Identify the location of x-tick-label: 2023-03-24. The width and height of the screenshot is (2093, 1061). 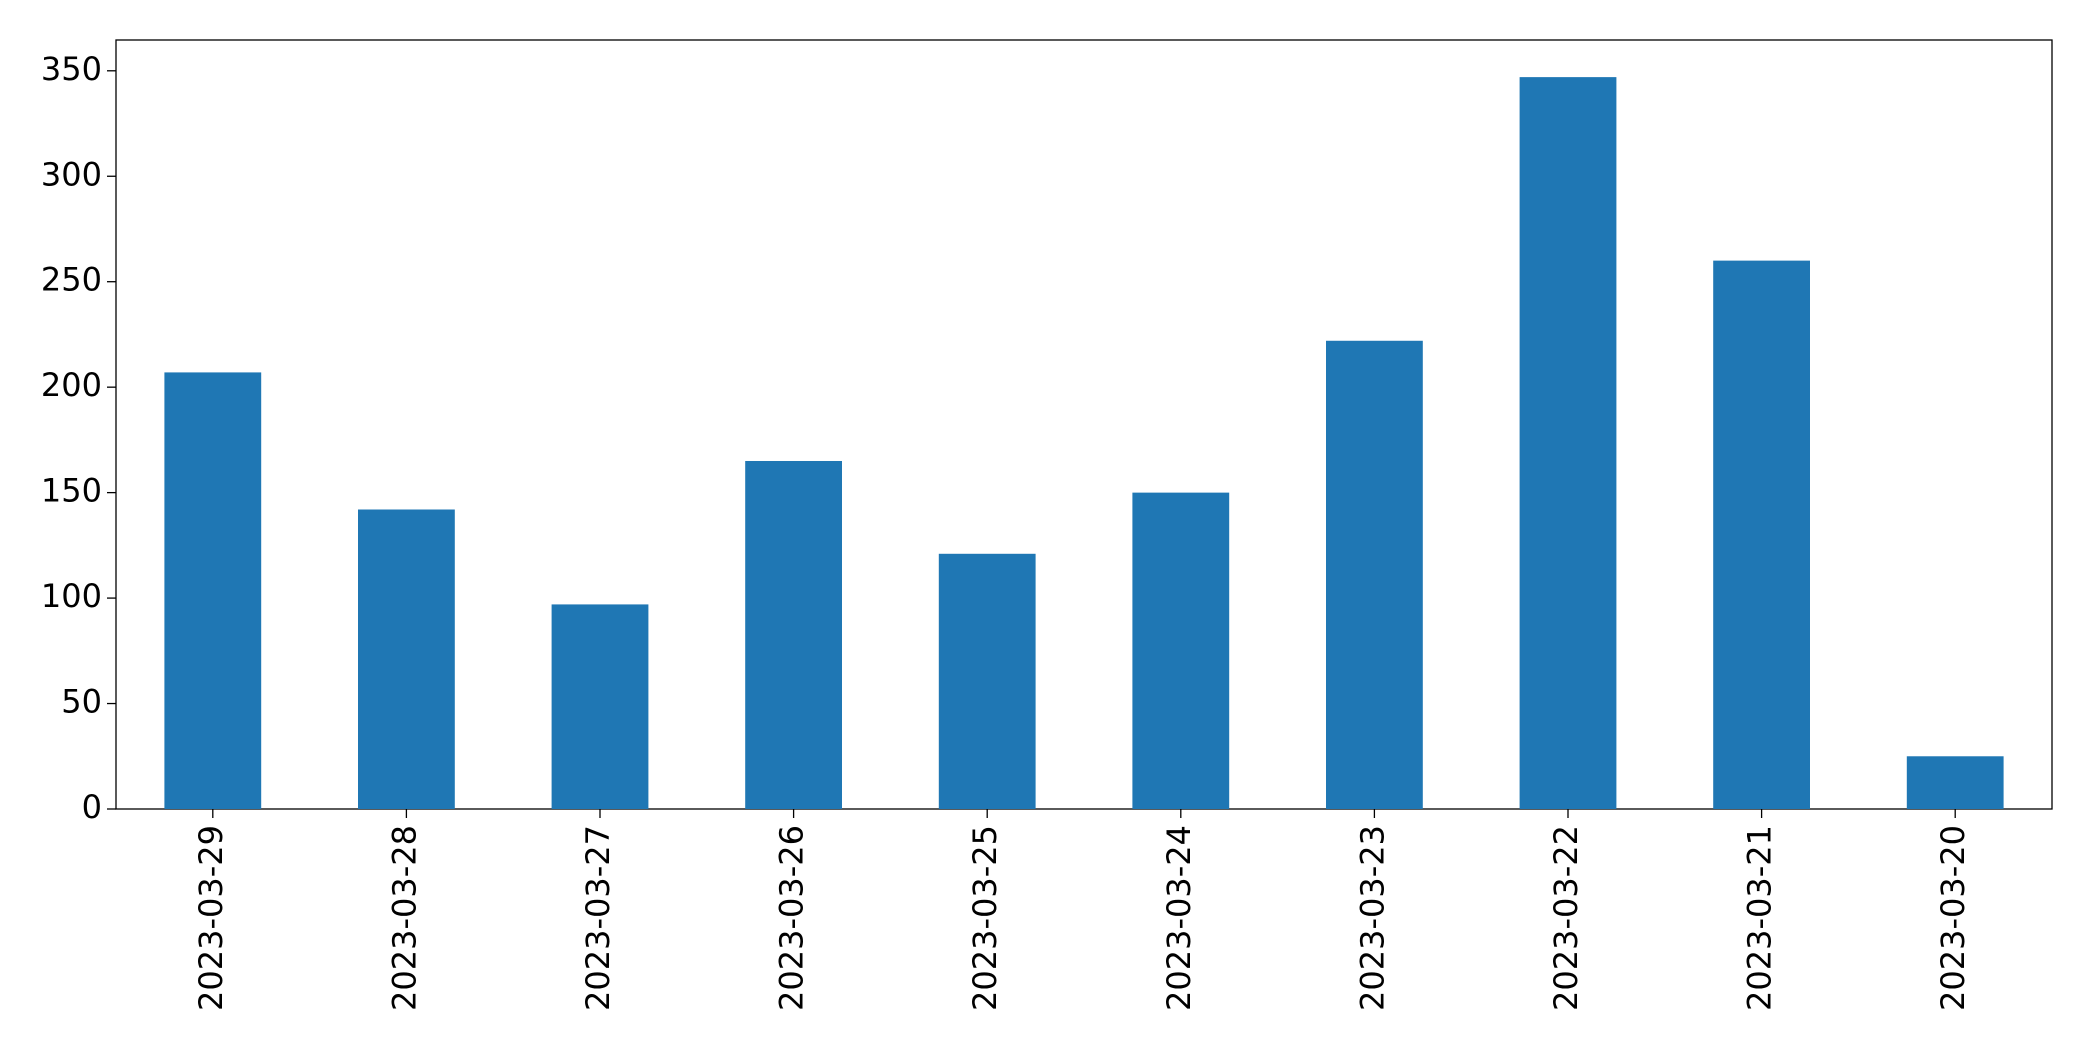
(1179, 918).